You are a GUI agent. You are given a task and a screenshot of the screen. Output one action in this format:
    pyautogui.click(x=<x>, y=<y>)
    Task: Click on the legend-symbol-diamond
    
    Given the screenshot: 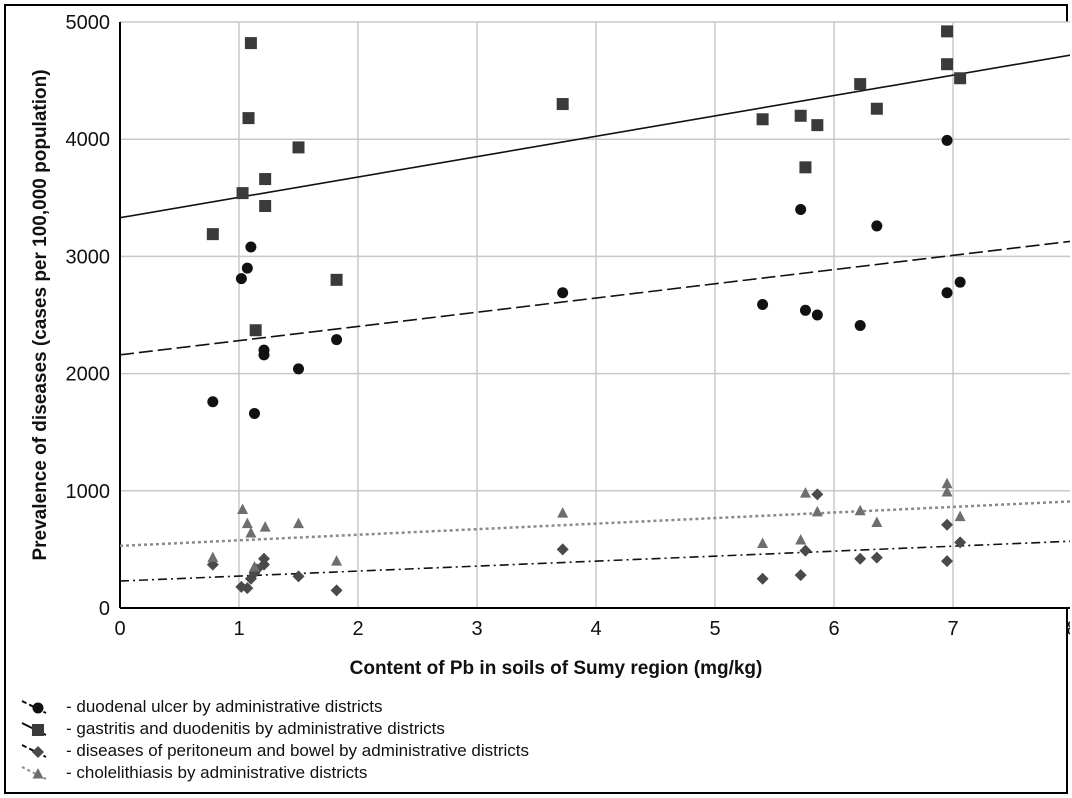 What is the action you would take?
    pyautogui.click(x=34, y=751)
    